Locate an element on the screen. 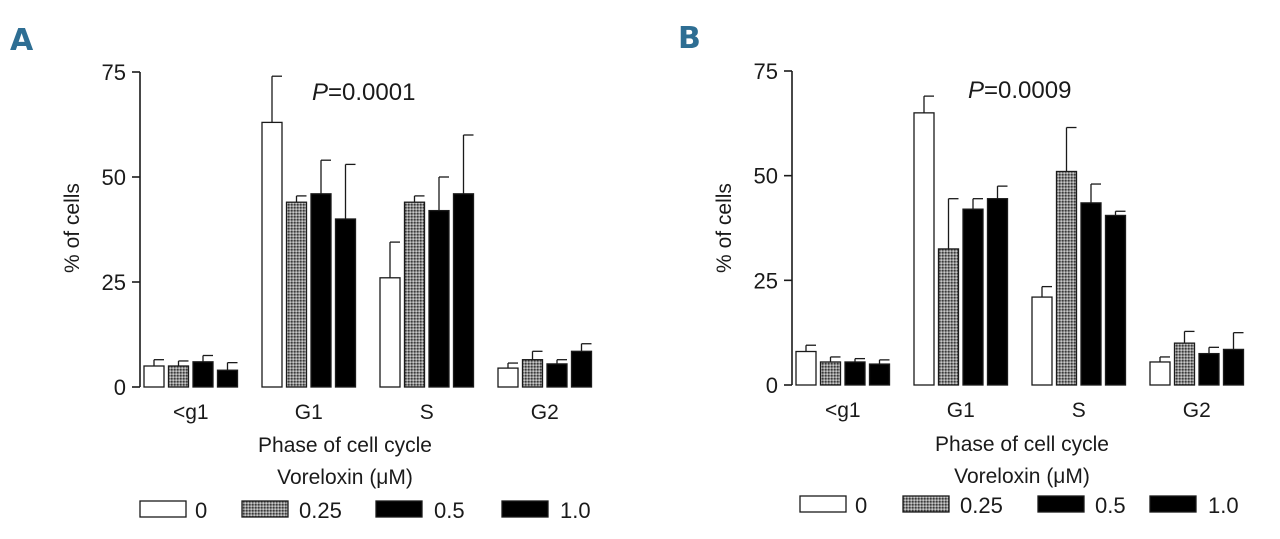 This screenshot has width=1280, height=539. panel-b-category-label: G2 is located at coordinates (1197, 410).